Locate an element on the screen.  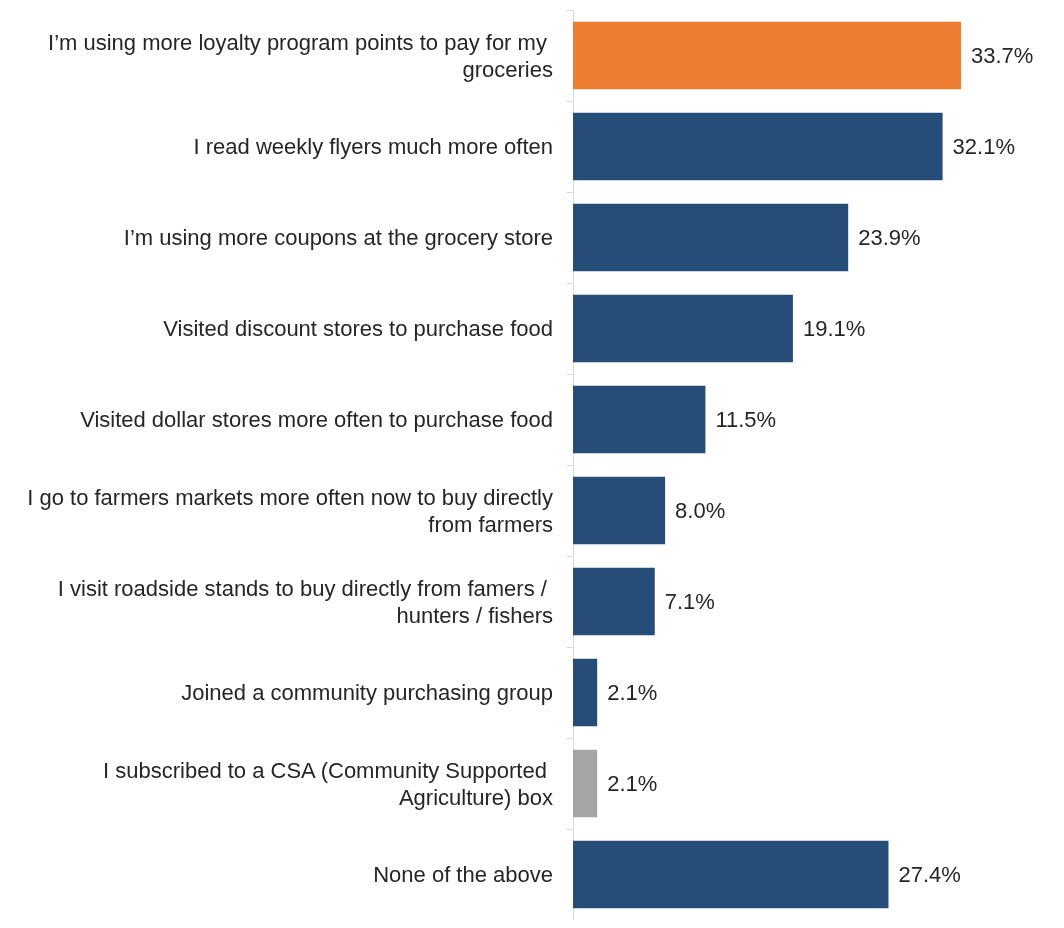
y-tick-label: I read weekly flyers much more often is located at coordinates (373, 146).